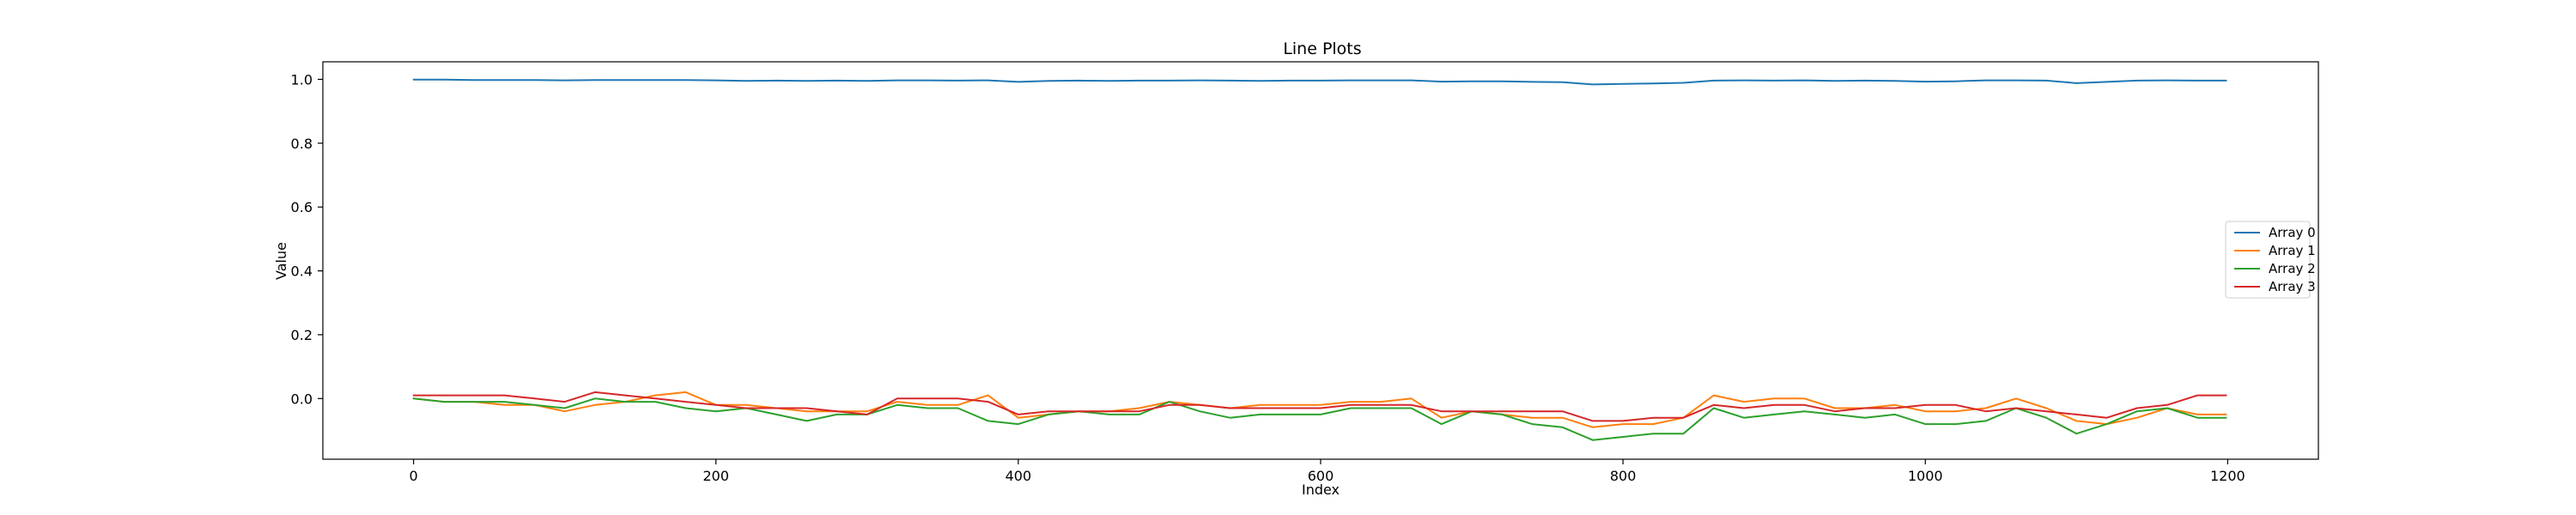  Describe the element at coordinates (1322, 48) in the screenshot. I see `chart-title: Line Plots` at that location.